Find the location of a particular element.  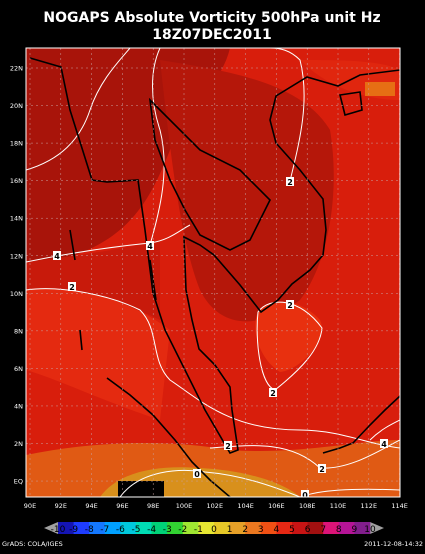

lat-label: 12N is located at coordinates (16, 256).